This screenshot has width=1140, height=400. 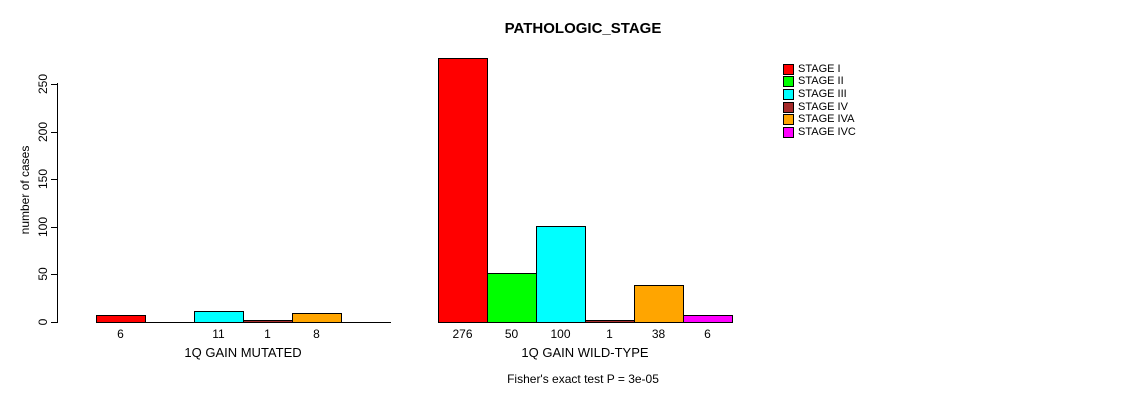 I want to click on bar-value-label: 50, so click(x=511, y=334).